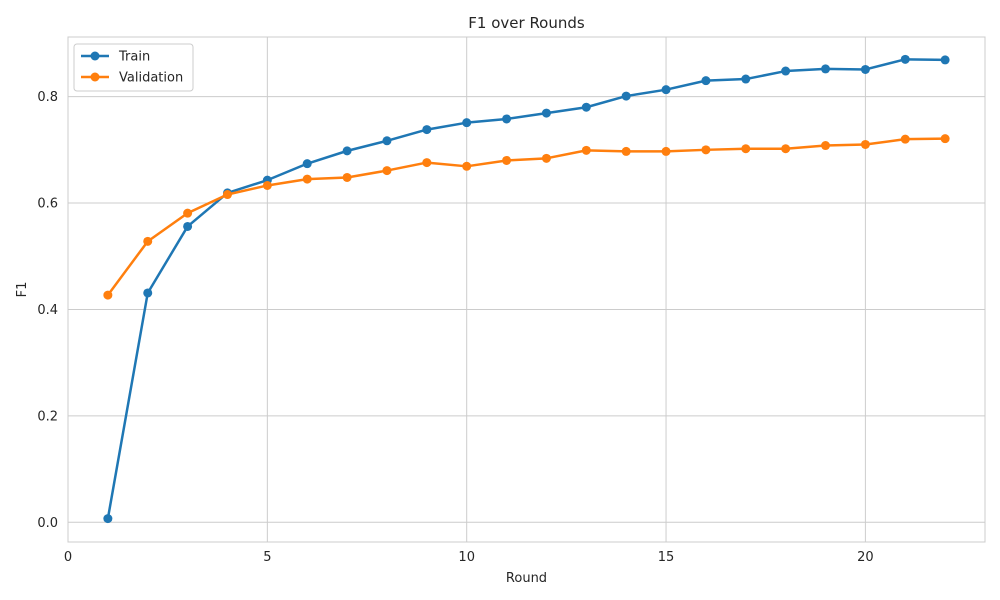 The height and width of the screenshot is (600, 1000). I want to click on y-tick-label: 0.6, so click(47, 204).